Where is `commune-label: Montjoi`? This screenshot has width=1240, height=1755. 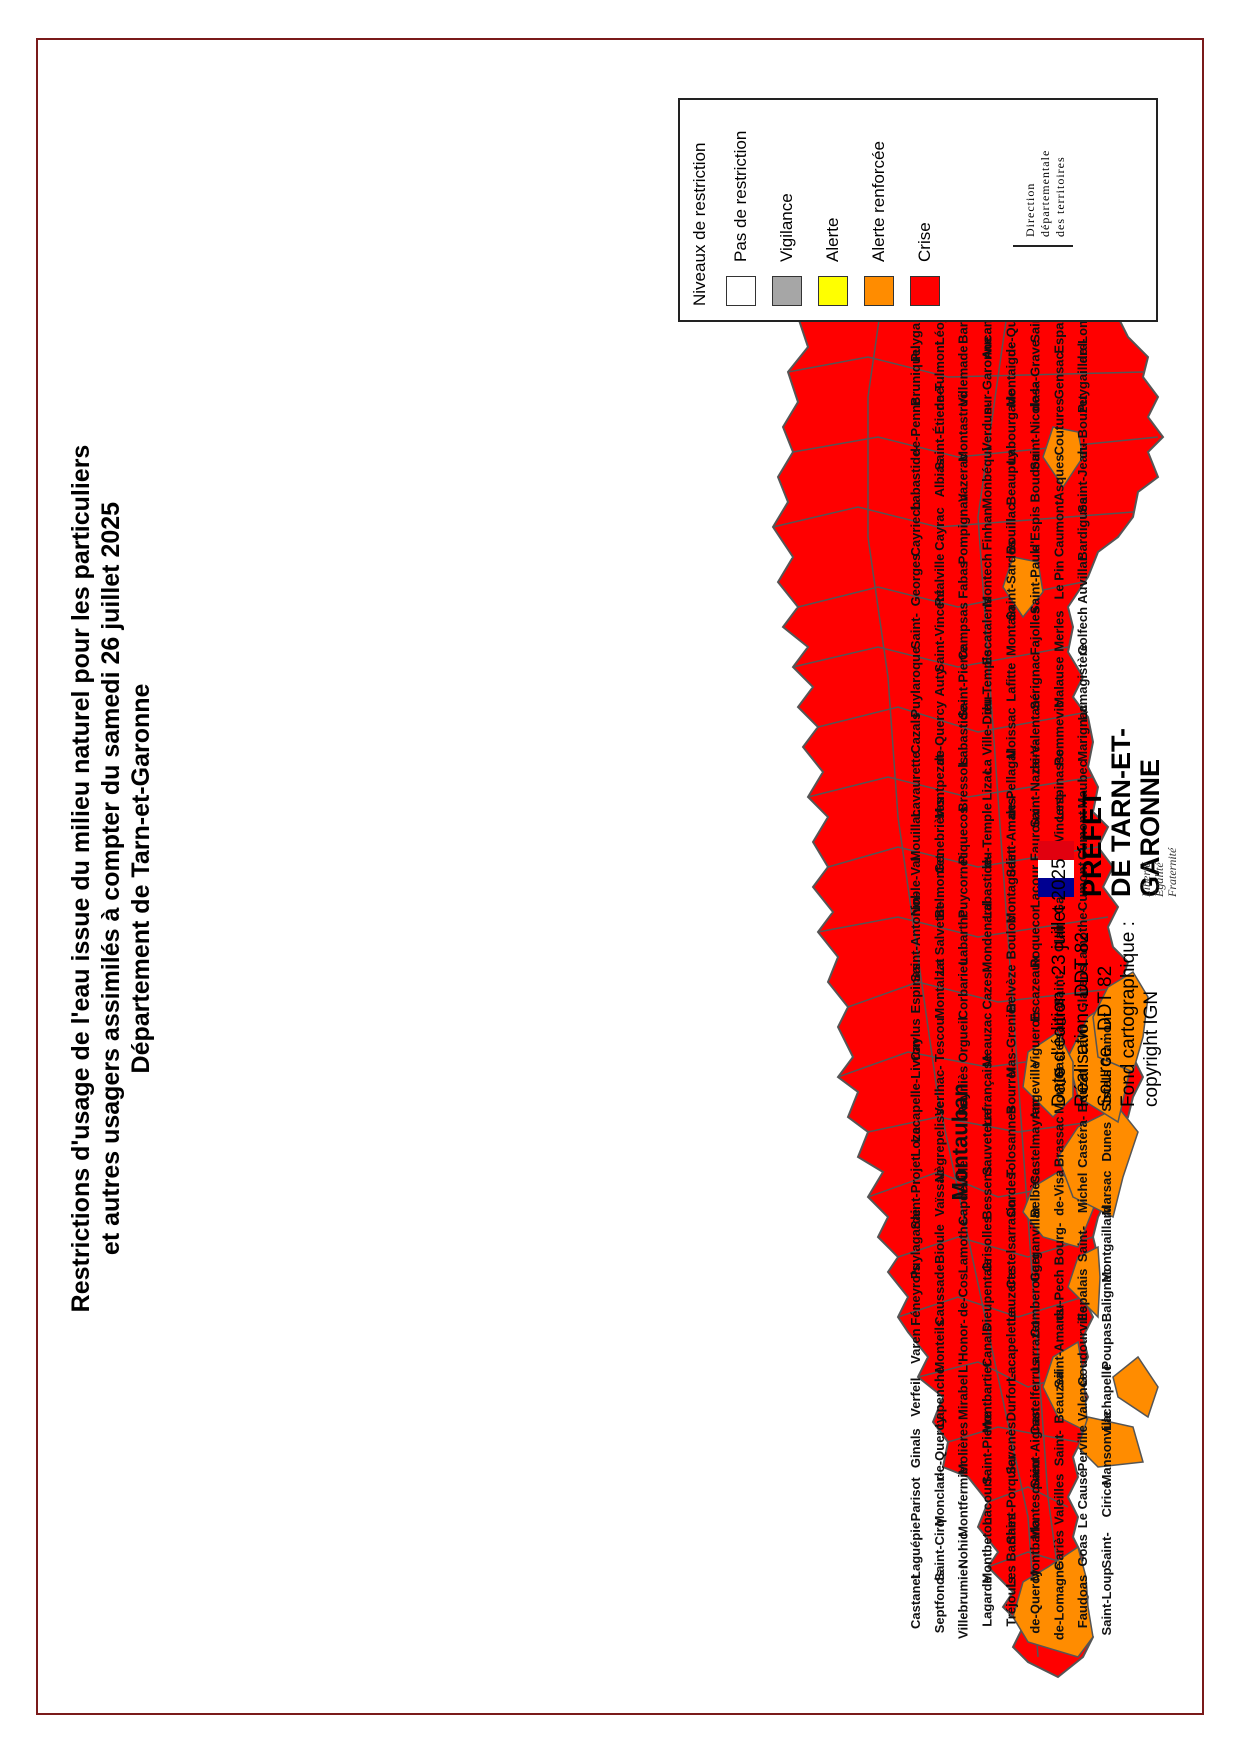
commune-label: Montjoi is located at coordinates (1058, 1091).